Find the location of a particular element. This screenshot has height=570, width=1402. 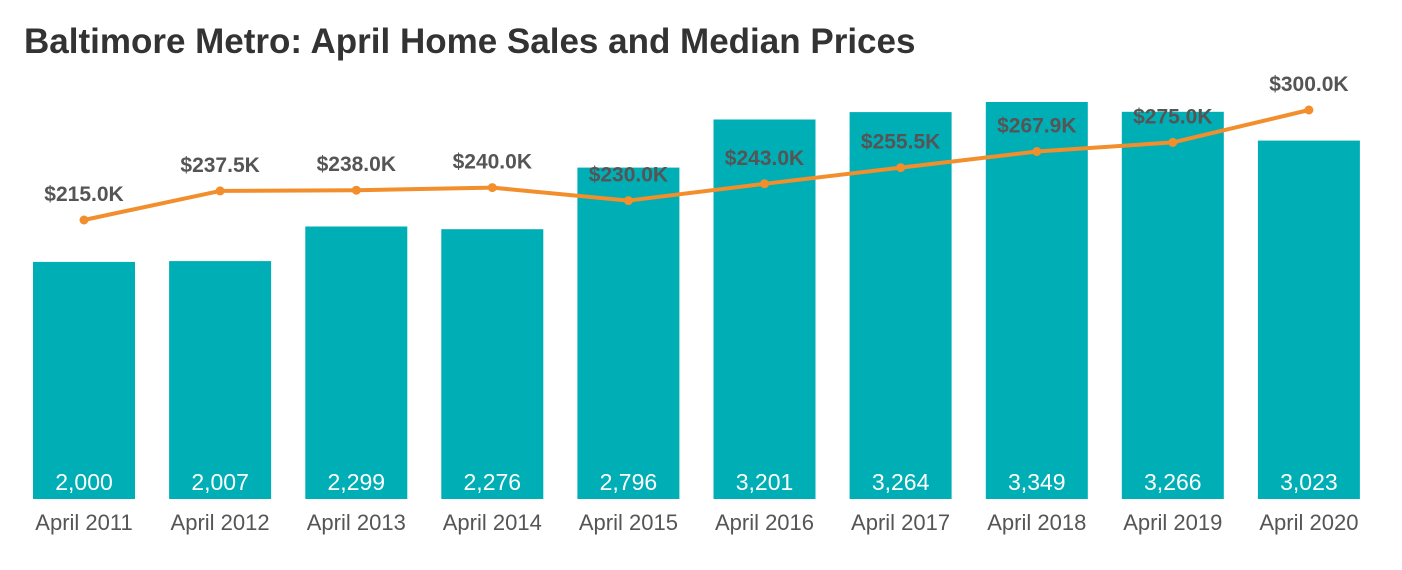

sales-bar-label: 3,023 is located at coordinates (1309, 482).